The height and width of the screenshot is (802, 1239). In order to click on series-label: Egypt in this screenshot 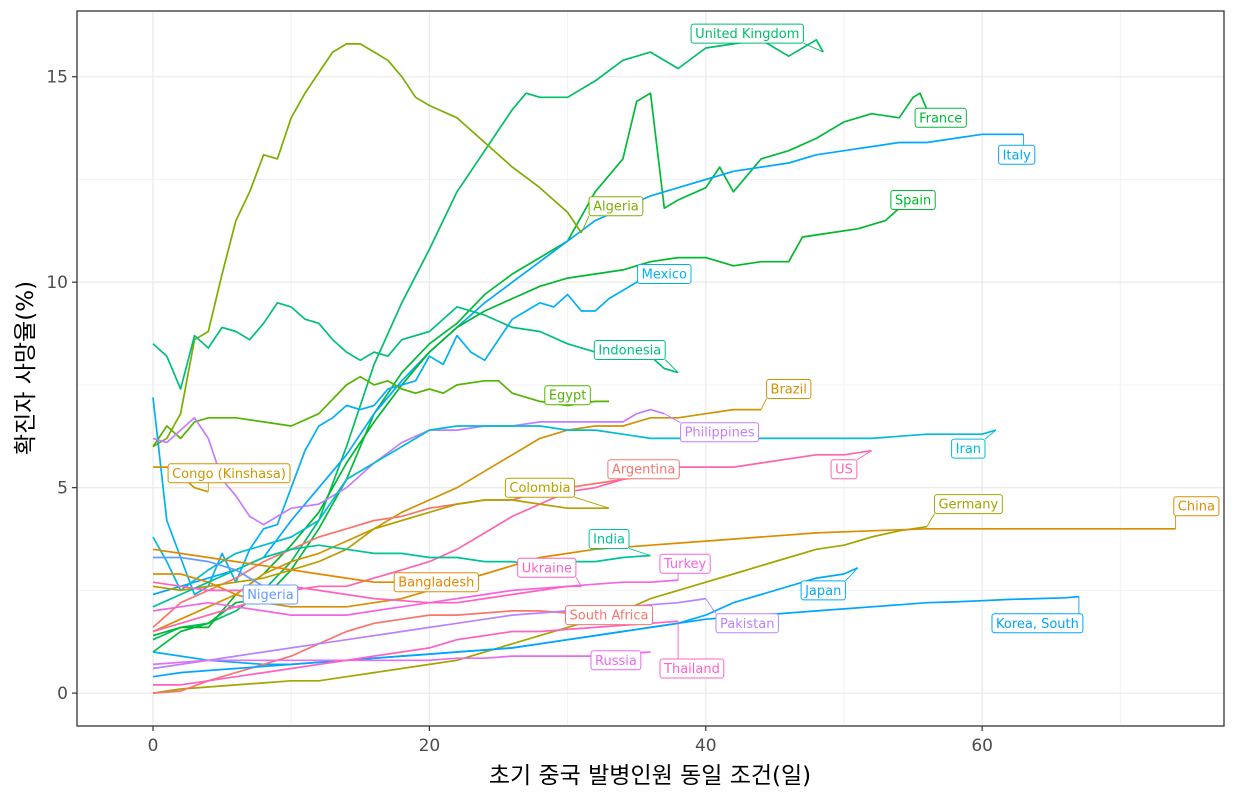, I will do `click(576, 395)`.